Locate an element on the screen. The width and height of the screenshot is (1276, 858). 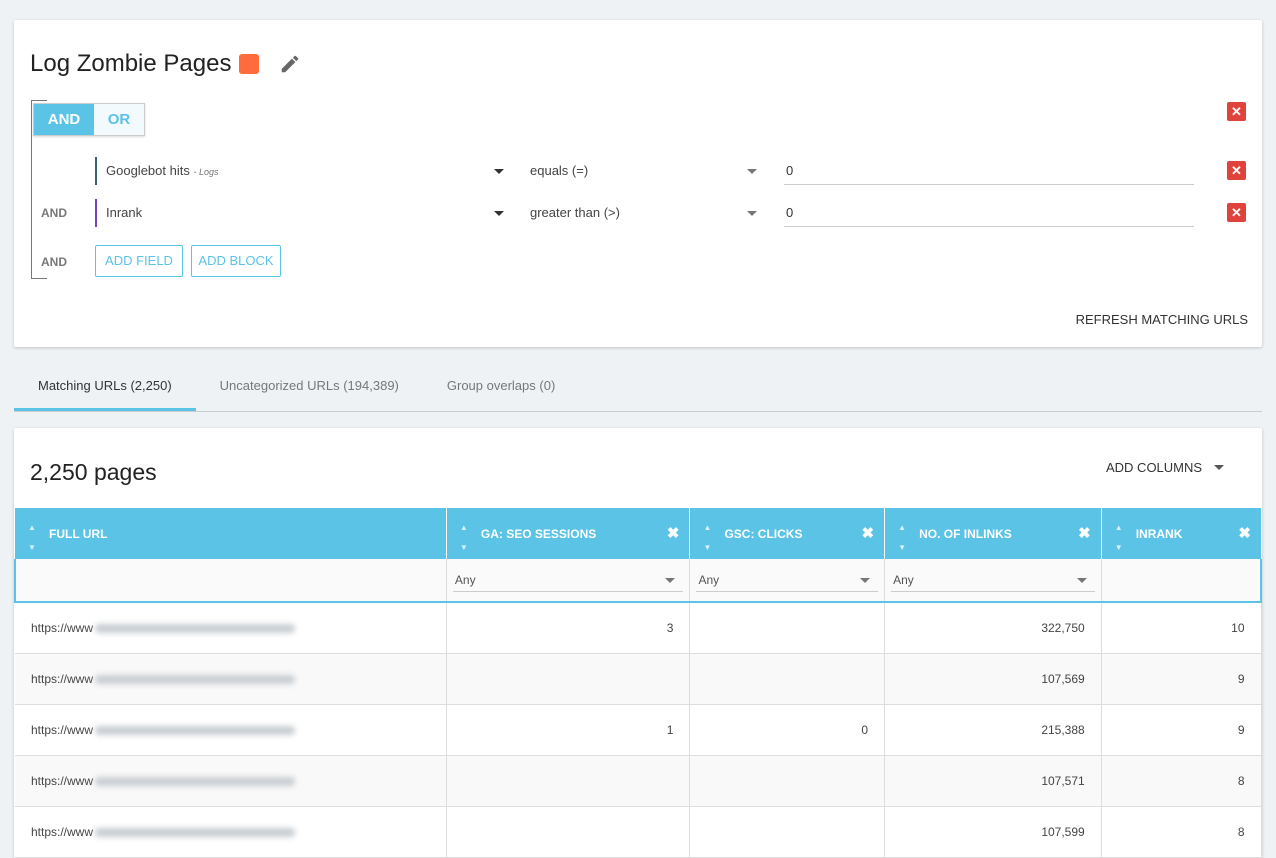
block-bracket is located at coordinates (39, 189).